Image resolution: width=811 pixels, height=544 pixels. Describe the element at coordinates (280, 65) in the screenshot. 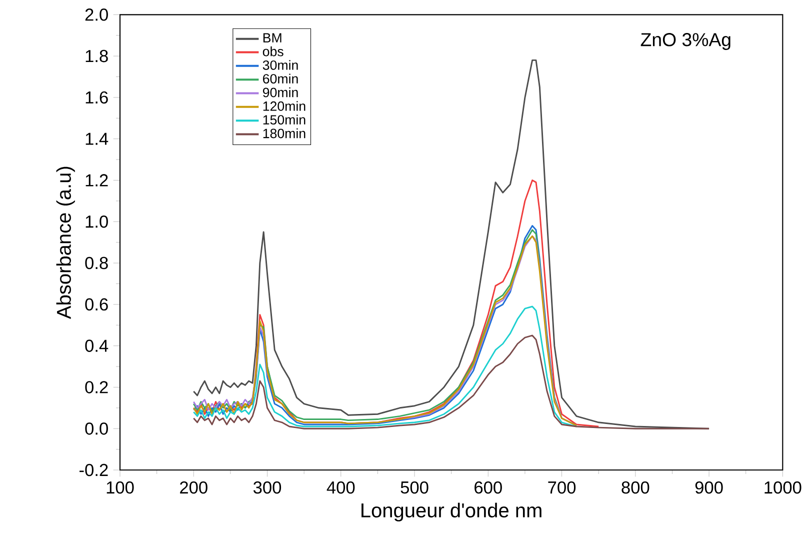

I see `legend-label: 30min` at that location.